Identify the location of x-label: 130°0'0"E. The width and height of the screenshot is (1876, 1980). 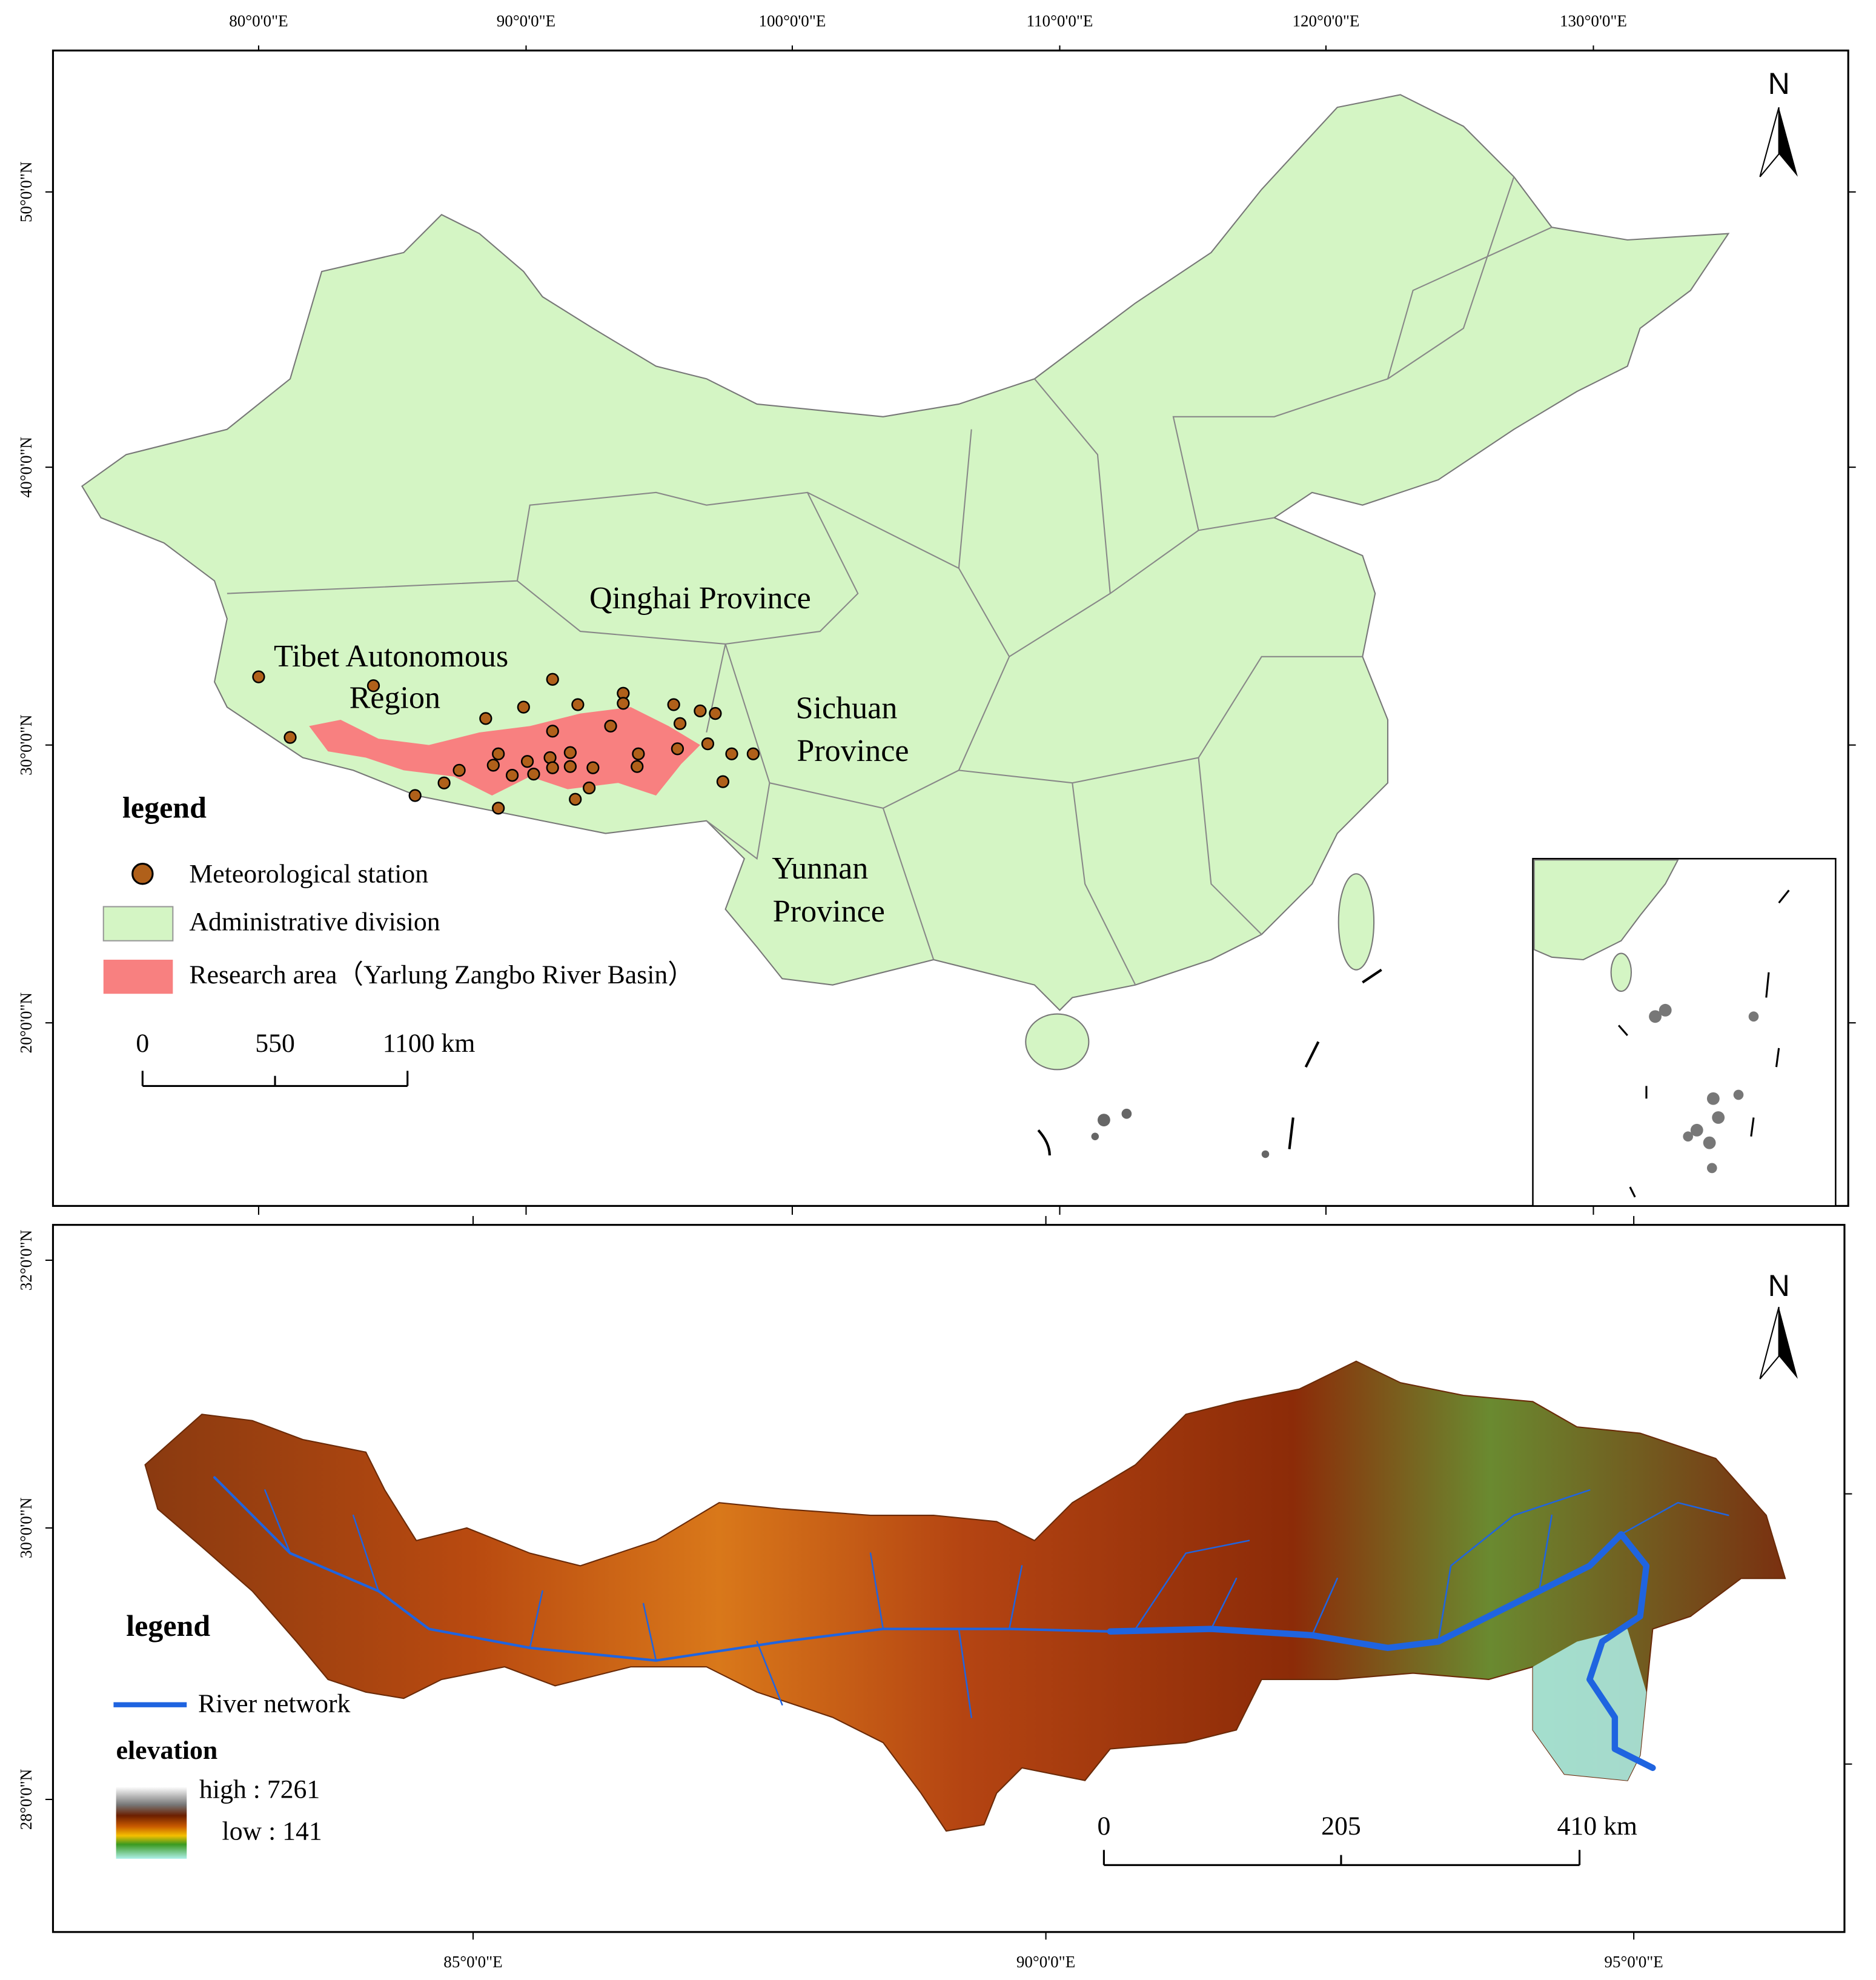
(1594, 21).